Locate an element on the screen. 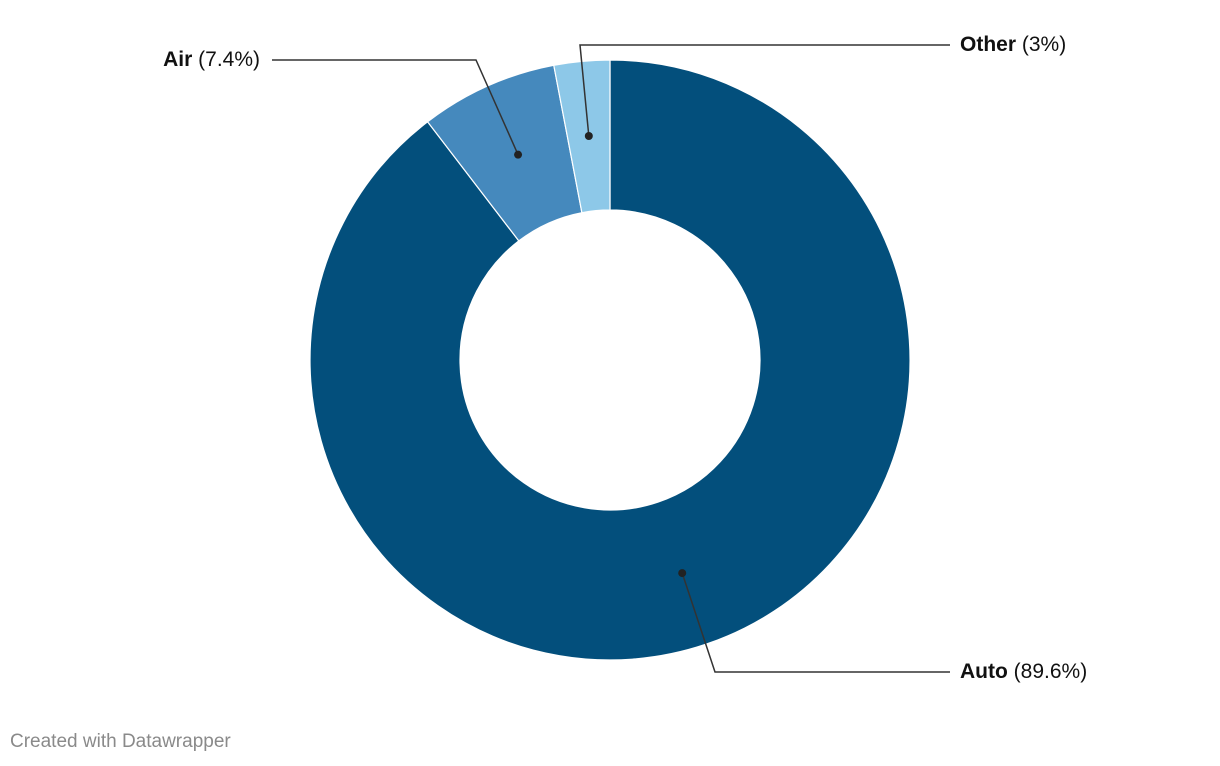 This screenshot has width=1220, height=766. leader-dot-air is located at coordinates (518, 154).